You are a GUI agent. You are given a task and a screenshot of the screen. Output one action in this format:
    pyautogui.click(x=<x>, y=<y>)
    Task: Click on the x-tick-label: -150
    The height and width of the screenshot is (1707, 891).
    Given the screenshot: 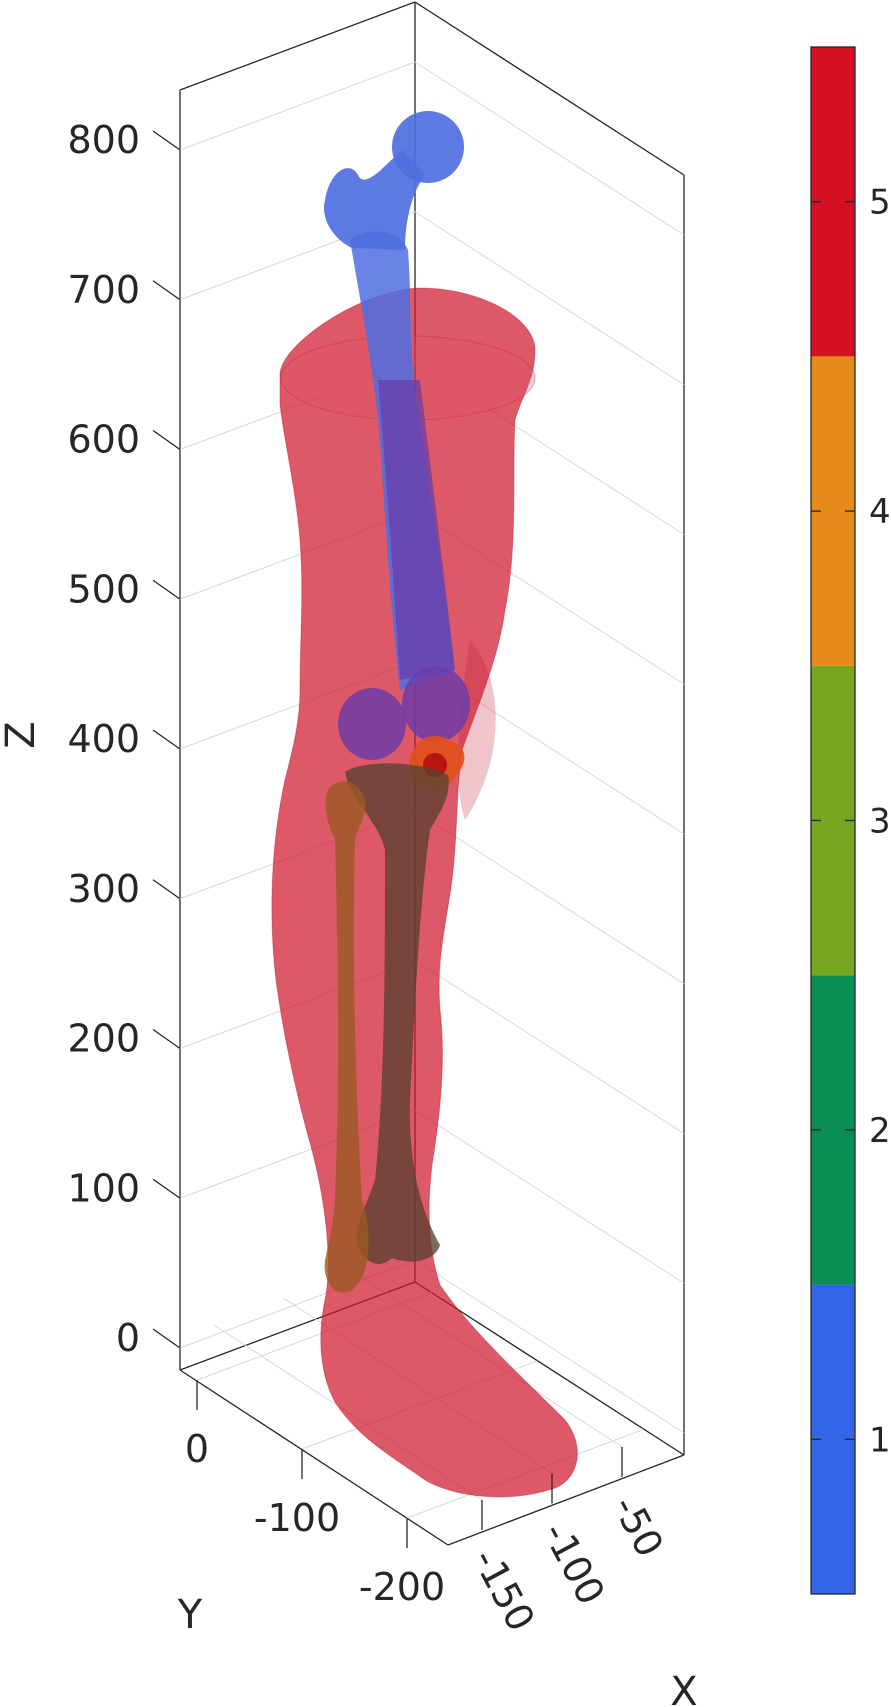 What is the action you would take?
    pyautogui.click(x=503, y=1590)
    